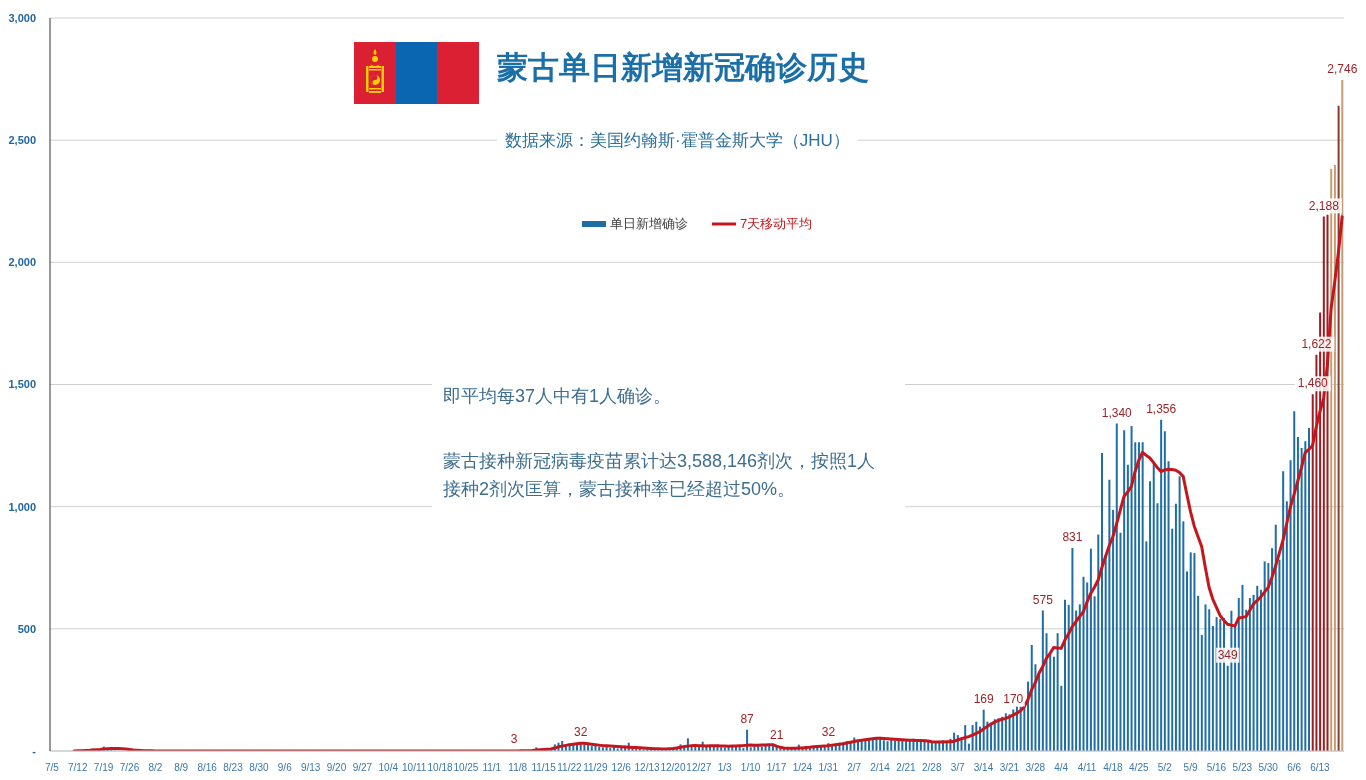  Describe the element at coordinates (285, 767) in the screenshot. I see `x-tick-label: 9/6` at that location.